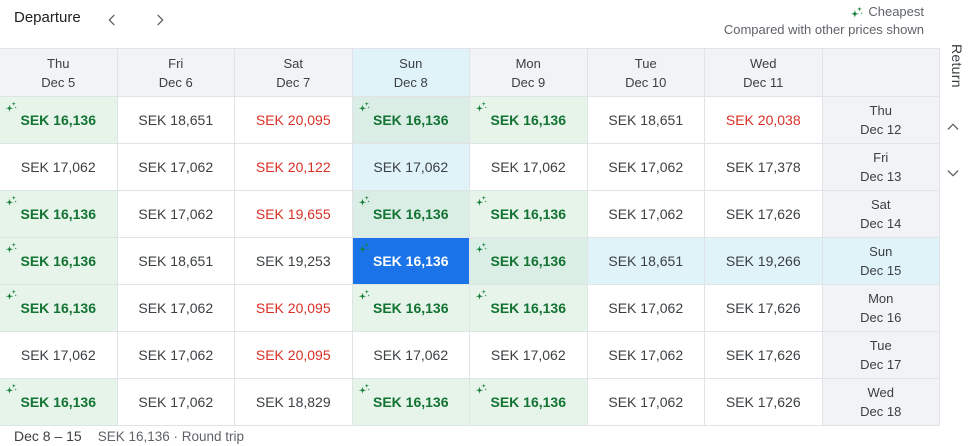  I want to click on return-up-button, so click(953, 128).